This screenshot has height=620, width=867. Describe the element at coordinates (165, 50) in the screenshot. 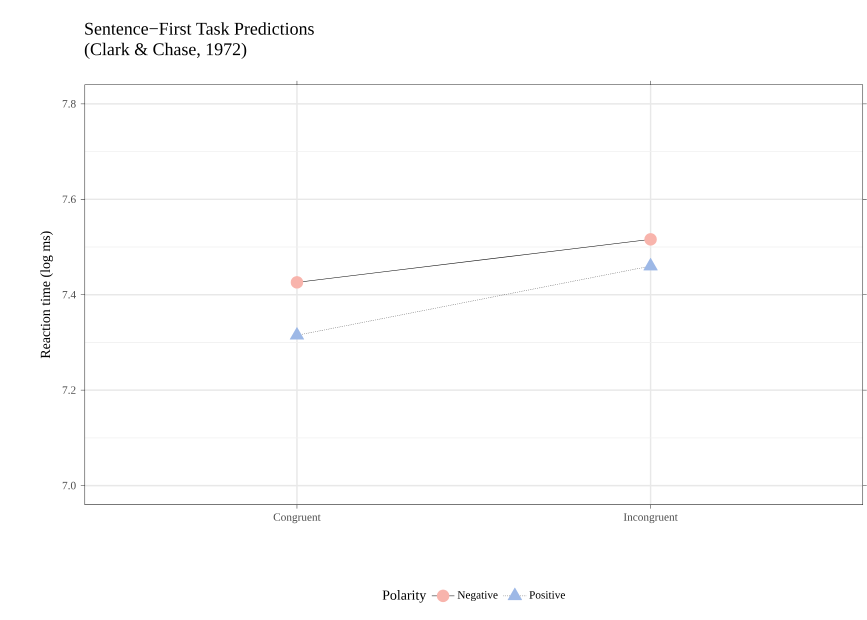

I see `chart-subtitle: (Clark & Chase, 1972)` at that location.